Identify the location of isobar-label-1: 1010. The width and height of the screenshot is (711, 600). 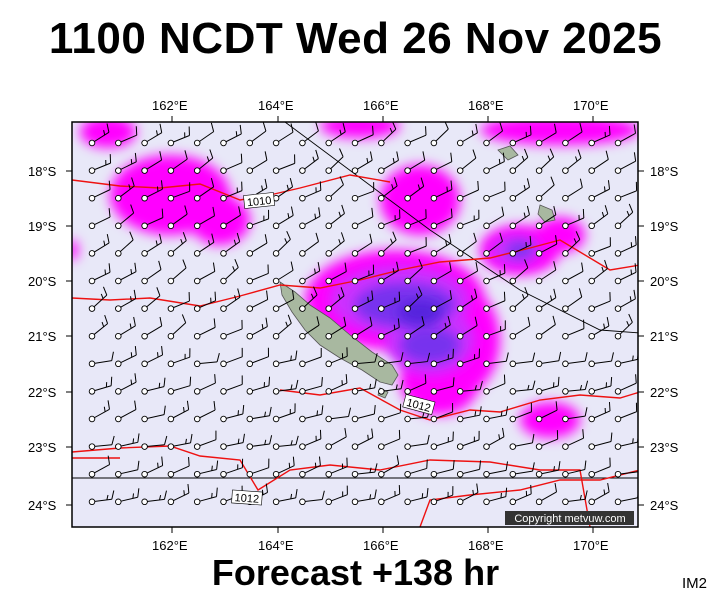
(259, 200).